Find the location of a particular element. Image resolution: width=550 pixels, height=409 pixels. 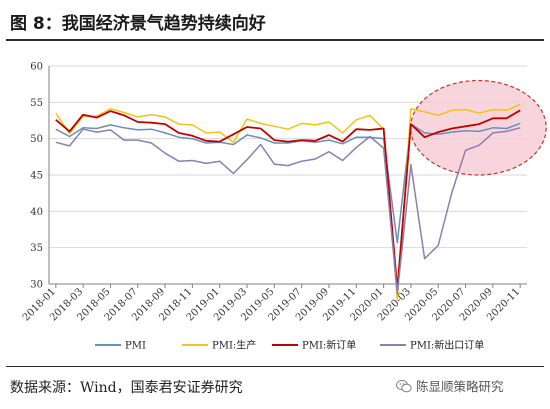

footer-divider is located at coordinates (275, 366).